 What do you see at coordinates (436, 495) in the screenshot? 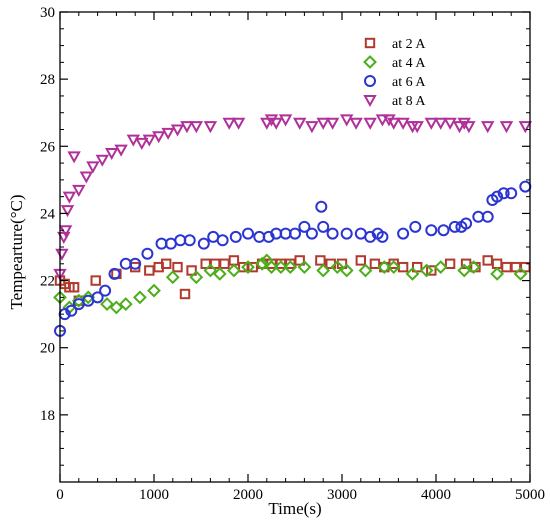
I see `x-tick-label: 4000` at bounding box center [436, 495].